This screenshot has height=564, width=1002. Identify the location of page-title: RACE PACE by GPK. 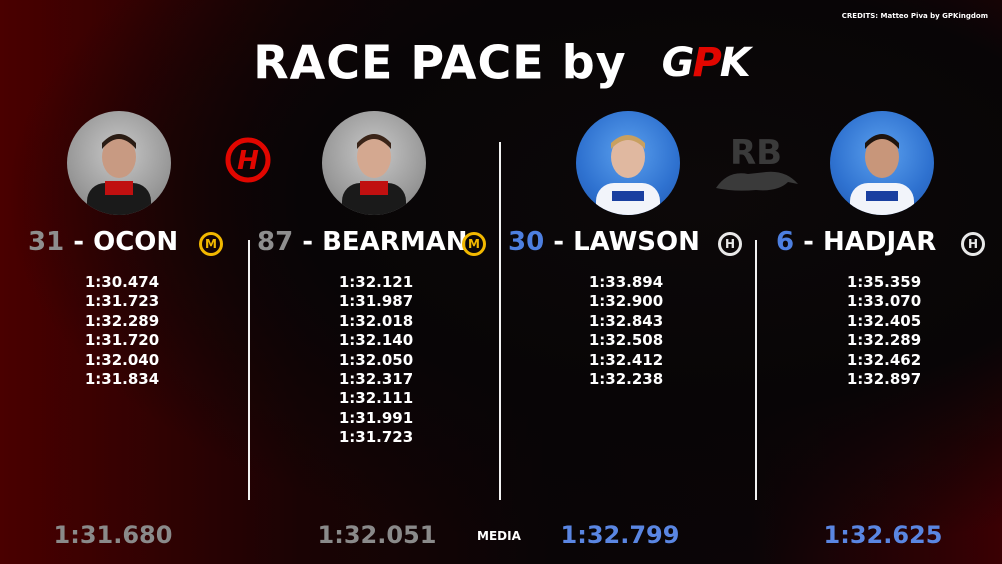
(501, 61).